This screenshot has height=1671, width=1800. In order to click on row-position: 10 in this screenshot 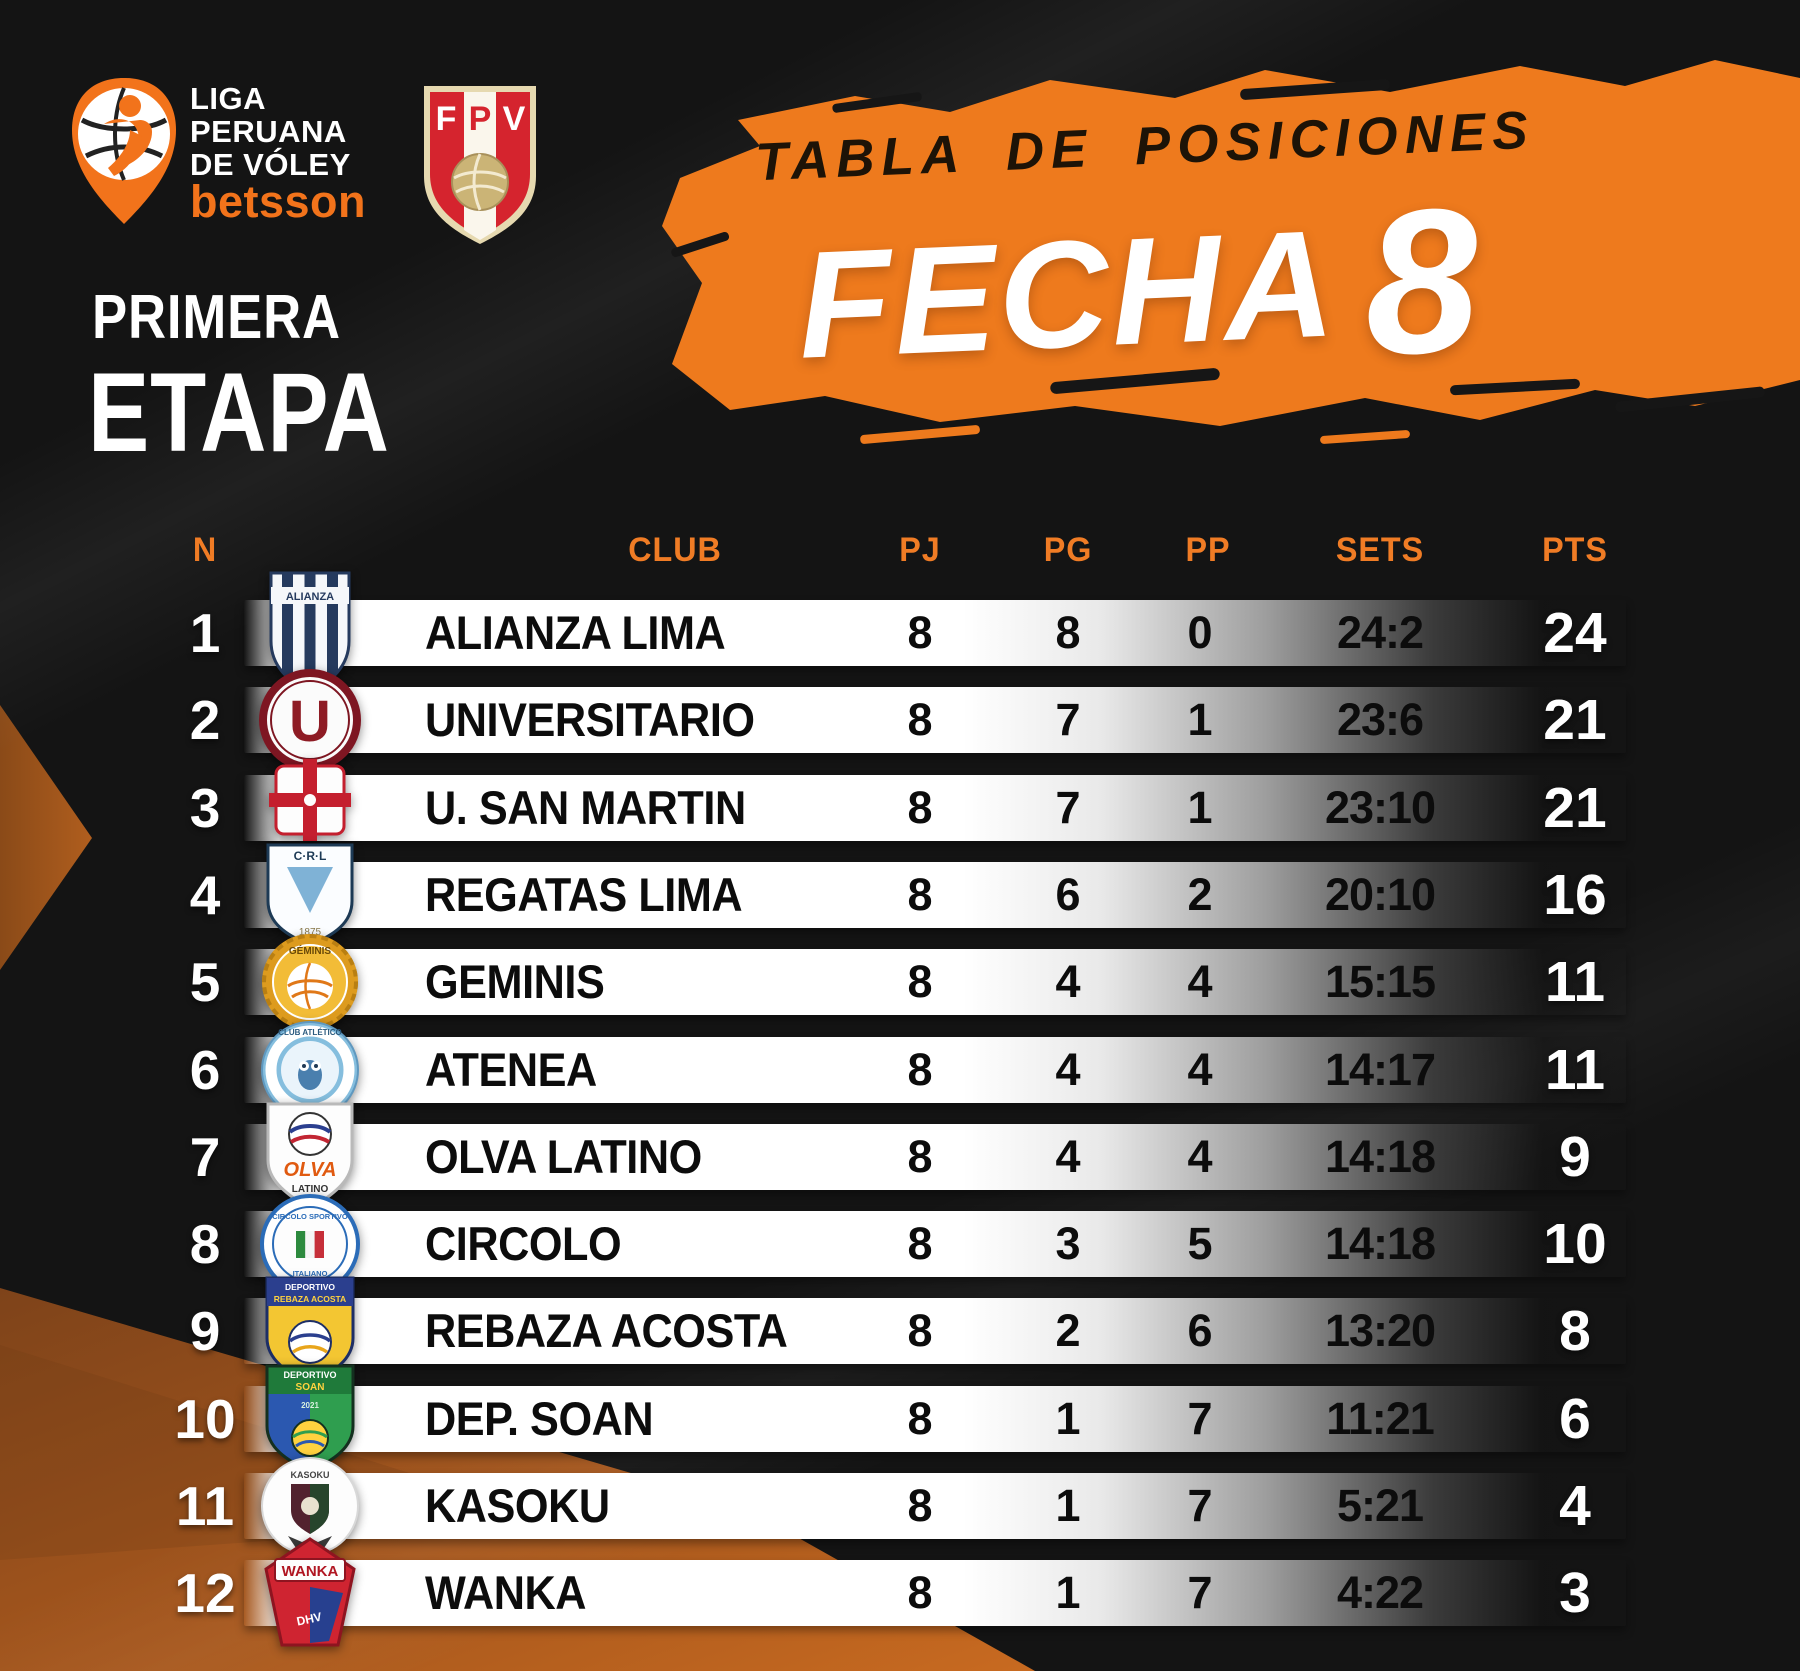, I will do `click(205, 1419)`.